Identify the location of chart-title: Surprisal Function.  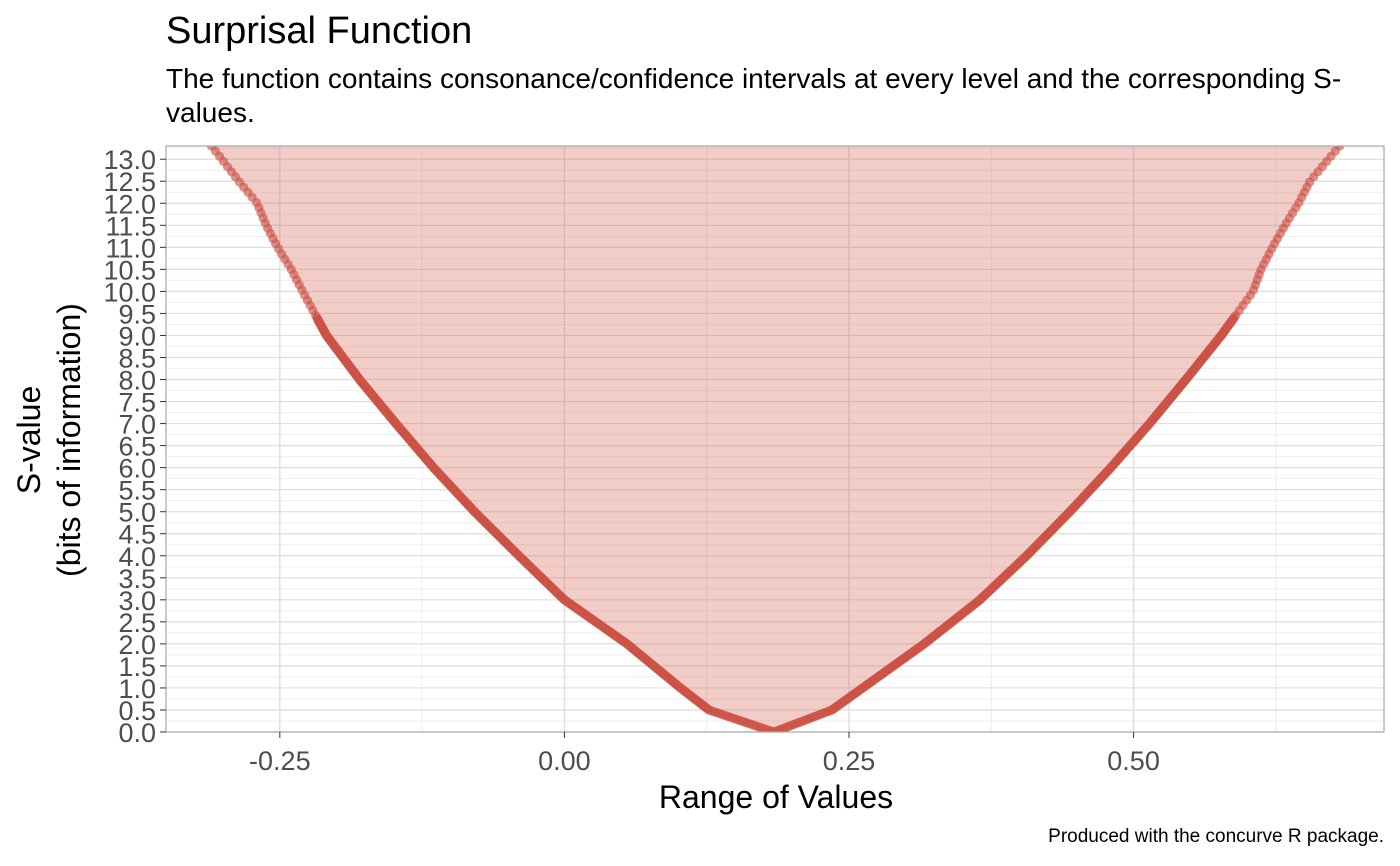
(319, 31).